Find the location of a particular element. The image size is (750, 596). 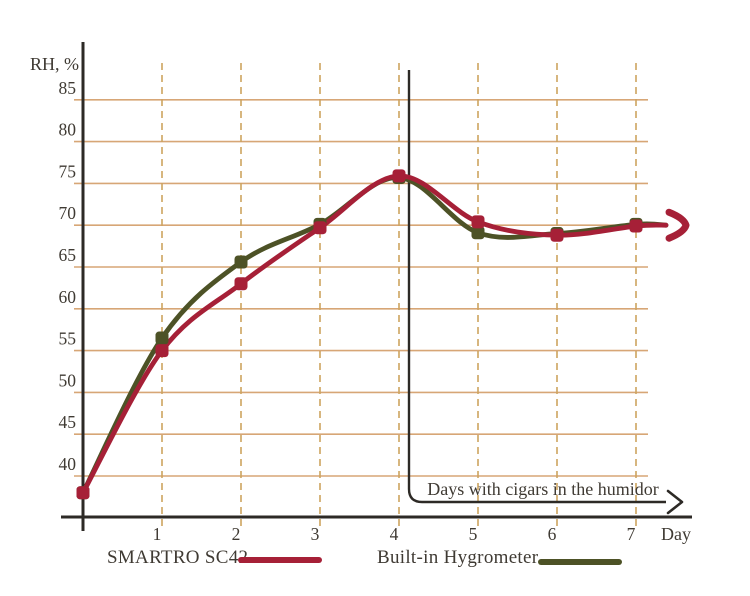

y-tick-label-55: 55 is located at coordinates (68, 339).